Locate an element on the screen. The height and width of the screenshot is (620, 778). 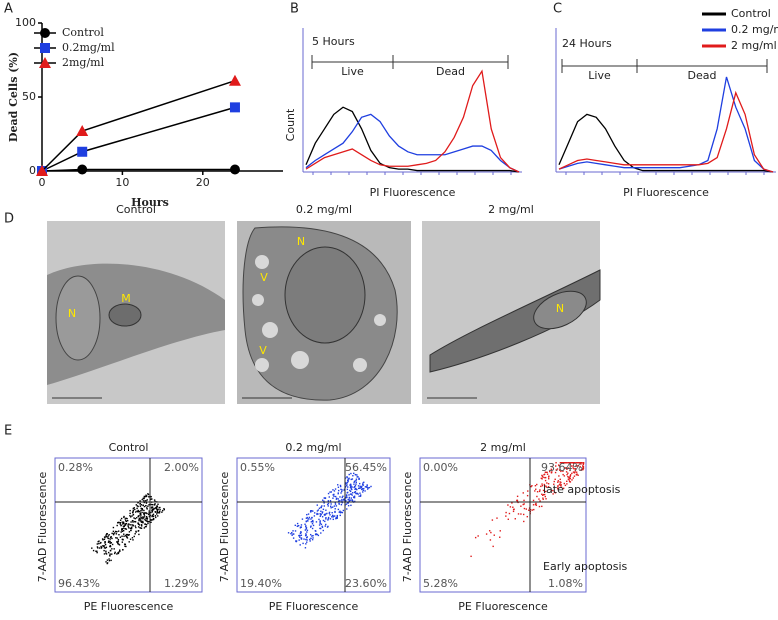
gate-label: Live is located at coordinates (352, 71).